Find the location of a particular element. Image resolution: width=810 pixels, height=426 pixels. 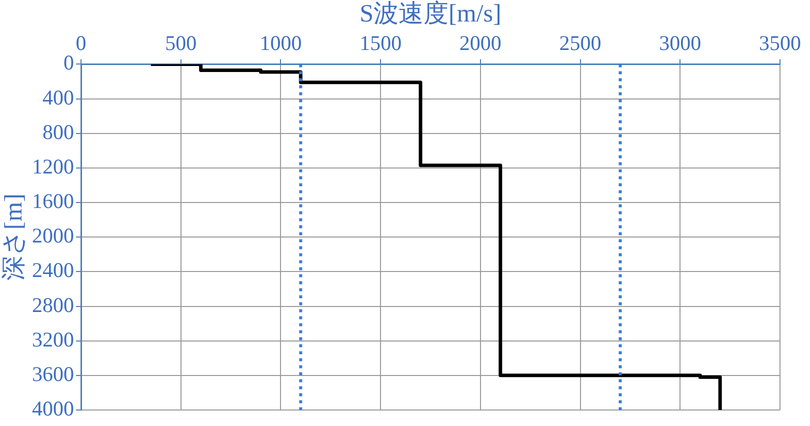

y-tick-label: 800 is located at coordinates (58, 132).